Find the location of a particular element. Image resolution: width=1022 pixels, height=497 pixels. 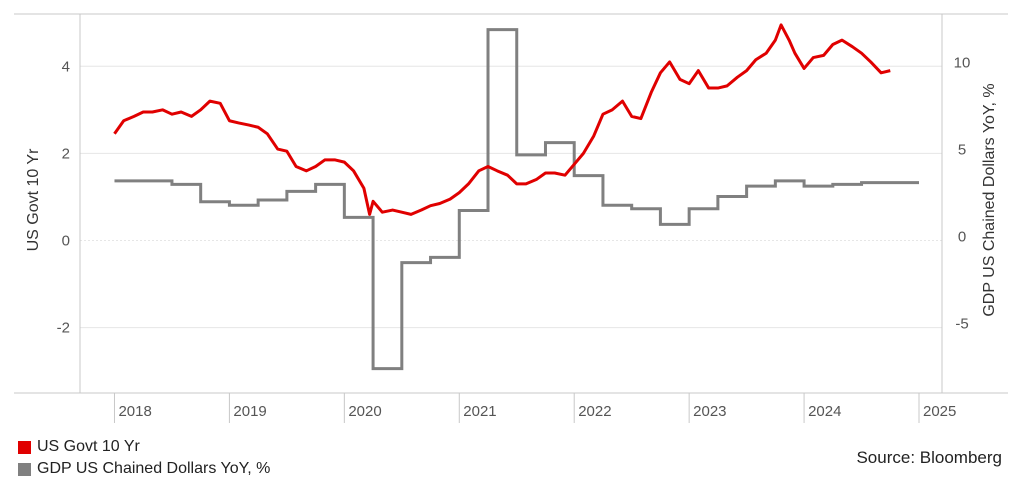

legend-label: US Govt 10 Yr is located at coordinates (88, 446).